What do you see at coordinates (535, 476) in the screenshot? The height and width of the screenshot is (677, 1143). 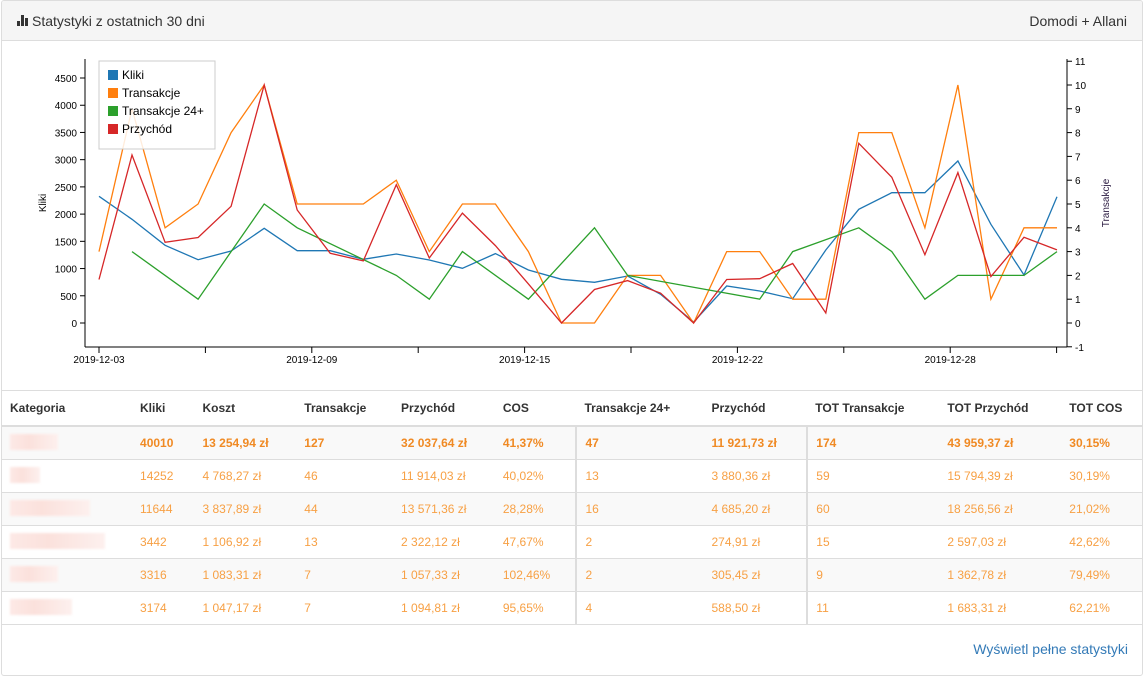 I see `table-cell: 40,02%` at bounding box center [535, 476].